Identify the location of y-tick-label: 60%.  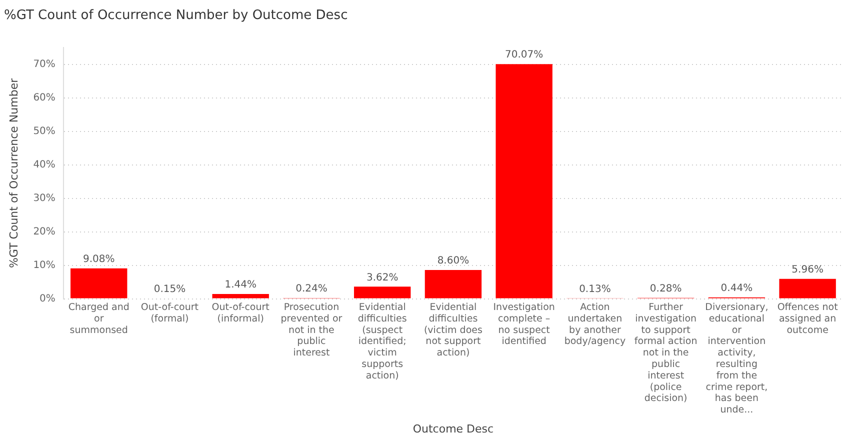
(44, 98).